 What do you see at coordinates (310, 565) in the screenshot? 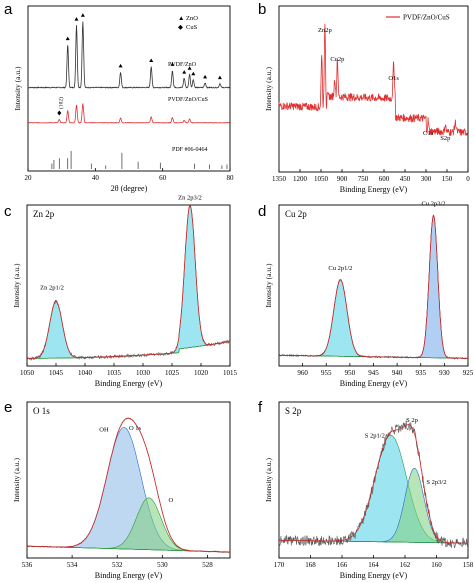
I see `panel-f-xtick-label: 168` at bounding box center [310, 565].